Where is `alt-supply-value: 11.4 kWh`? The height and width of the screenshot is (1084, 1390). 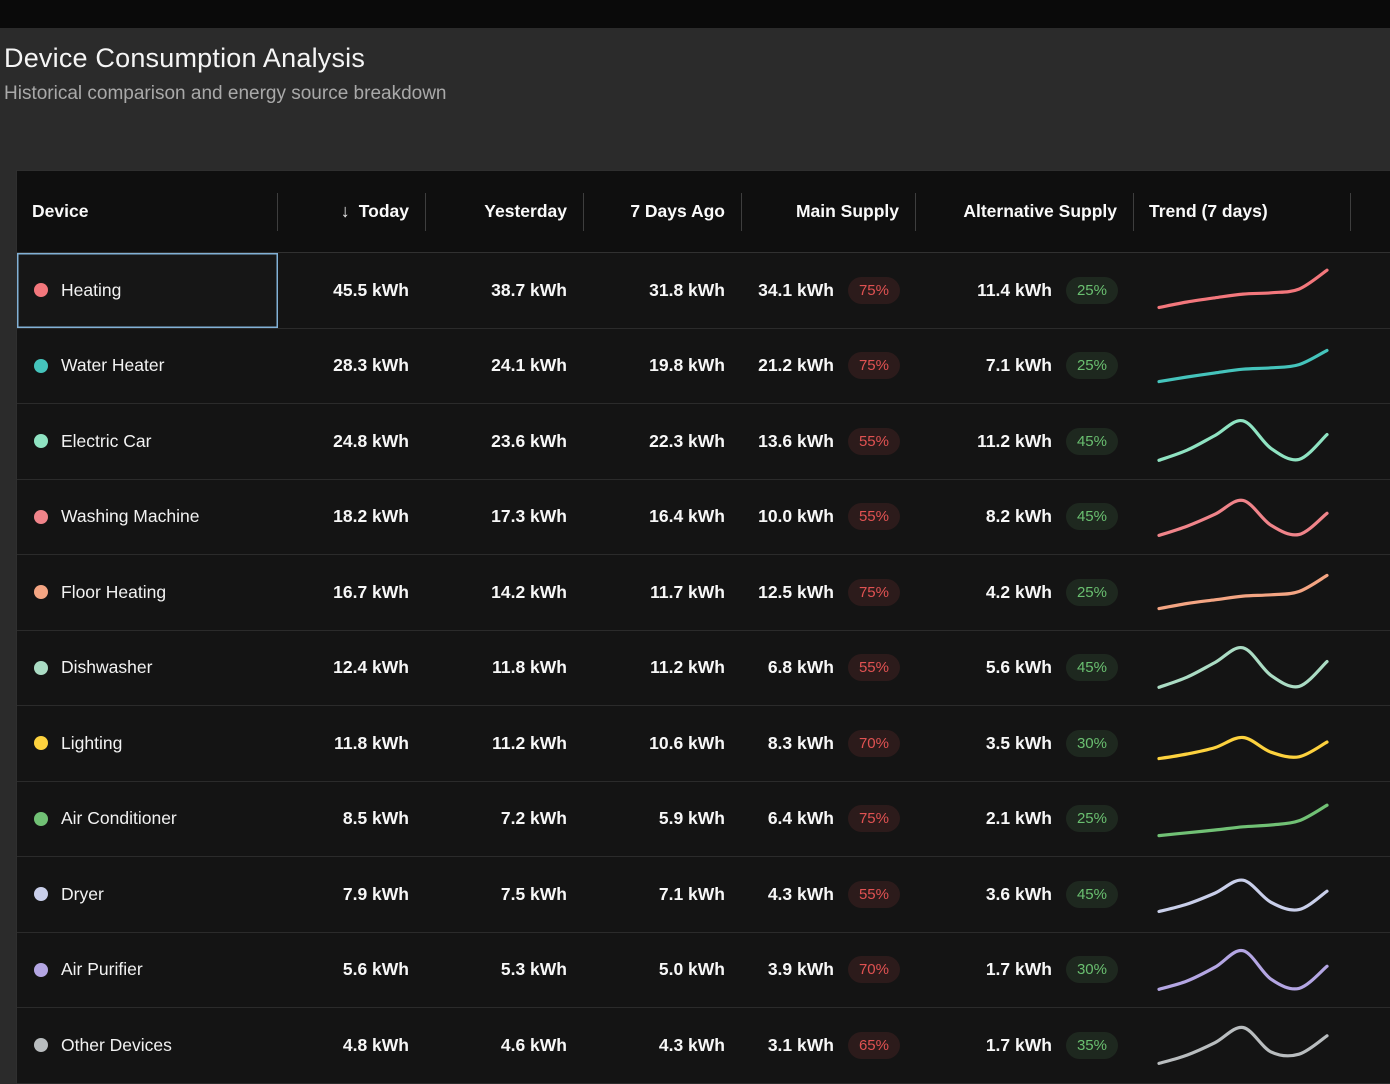 alt-supply-value: 11.4 kWh is located at coordinates (1014, 289).